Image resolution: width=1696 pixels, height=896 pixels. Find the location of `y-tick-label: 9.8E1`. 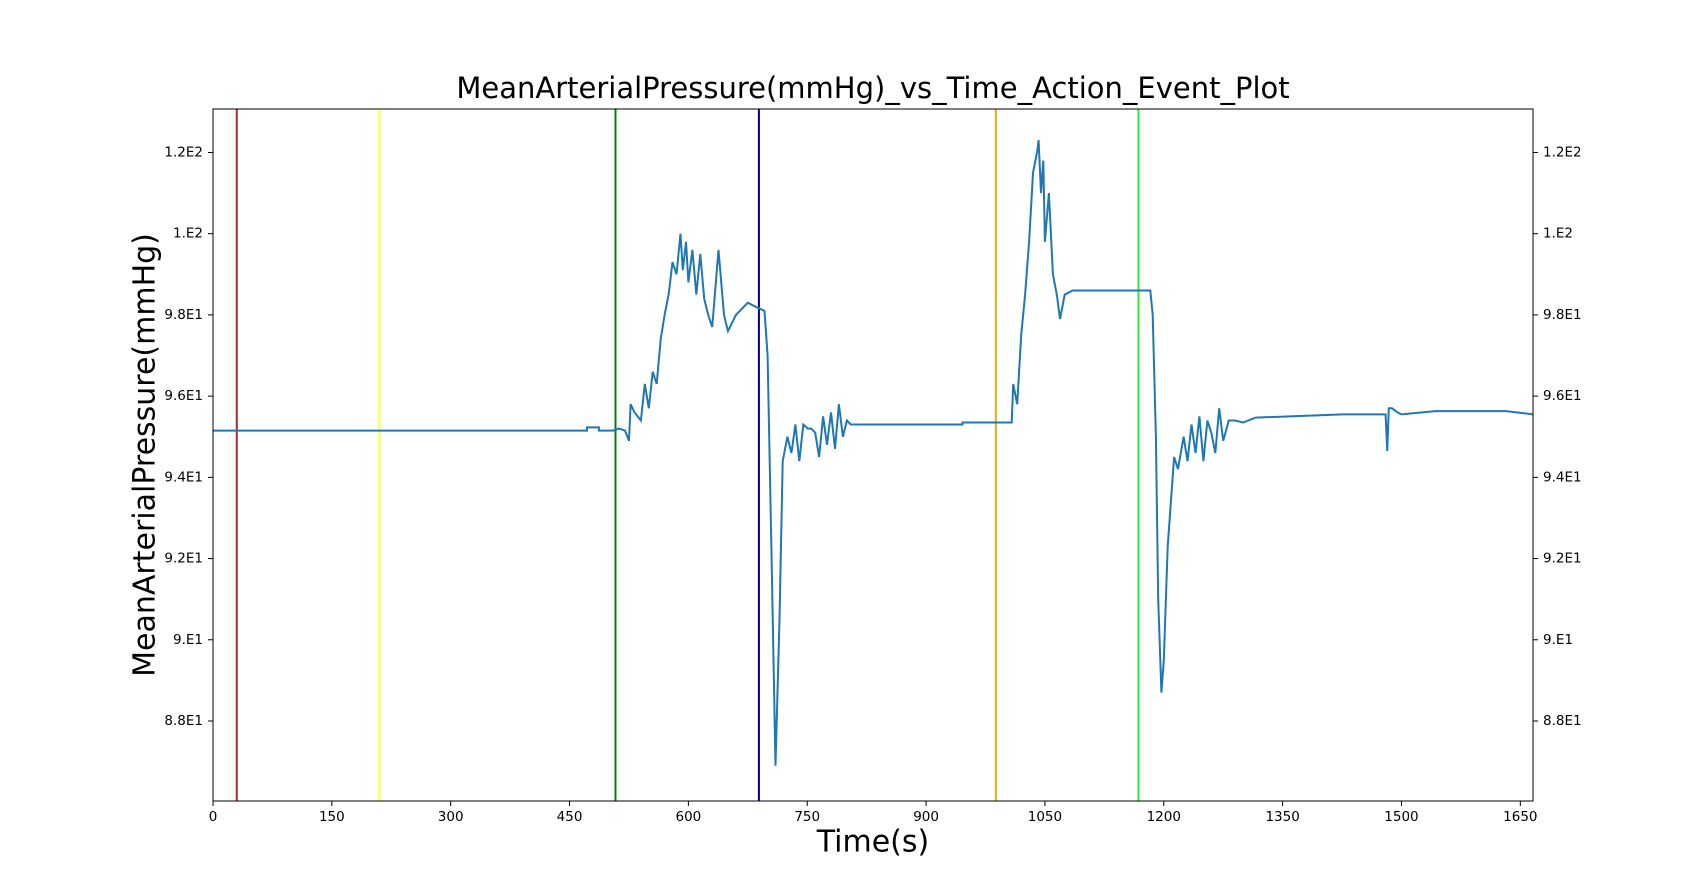

y-tick-label: 9.8E1 is located at coordinates (183, 315).